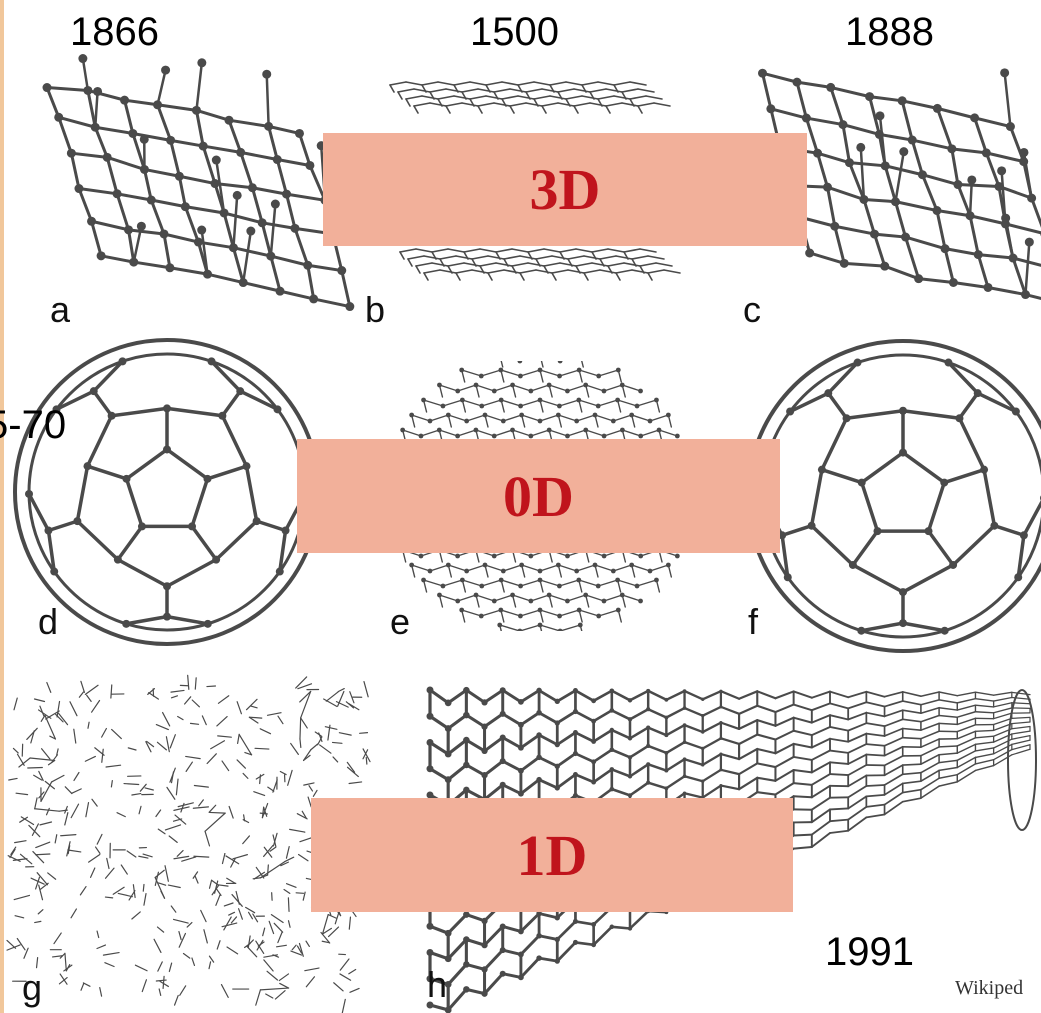 This screenshot has width=1041, height=1013. I want to click on dimension-label-1d: 1D, so click(552, 855).